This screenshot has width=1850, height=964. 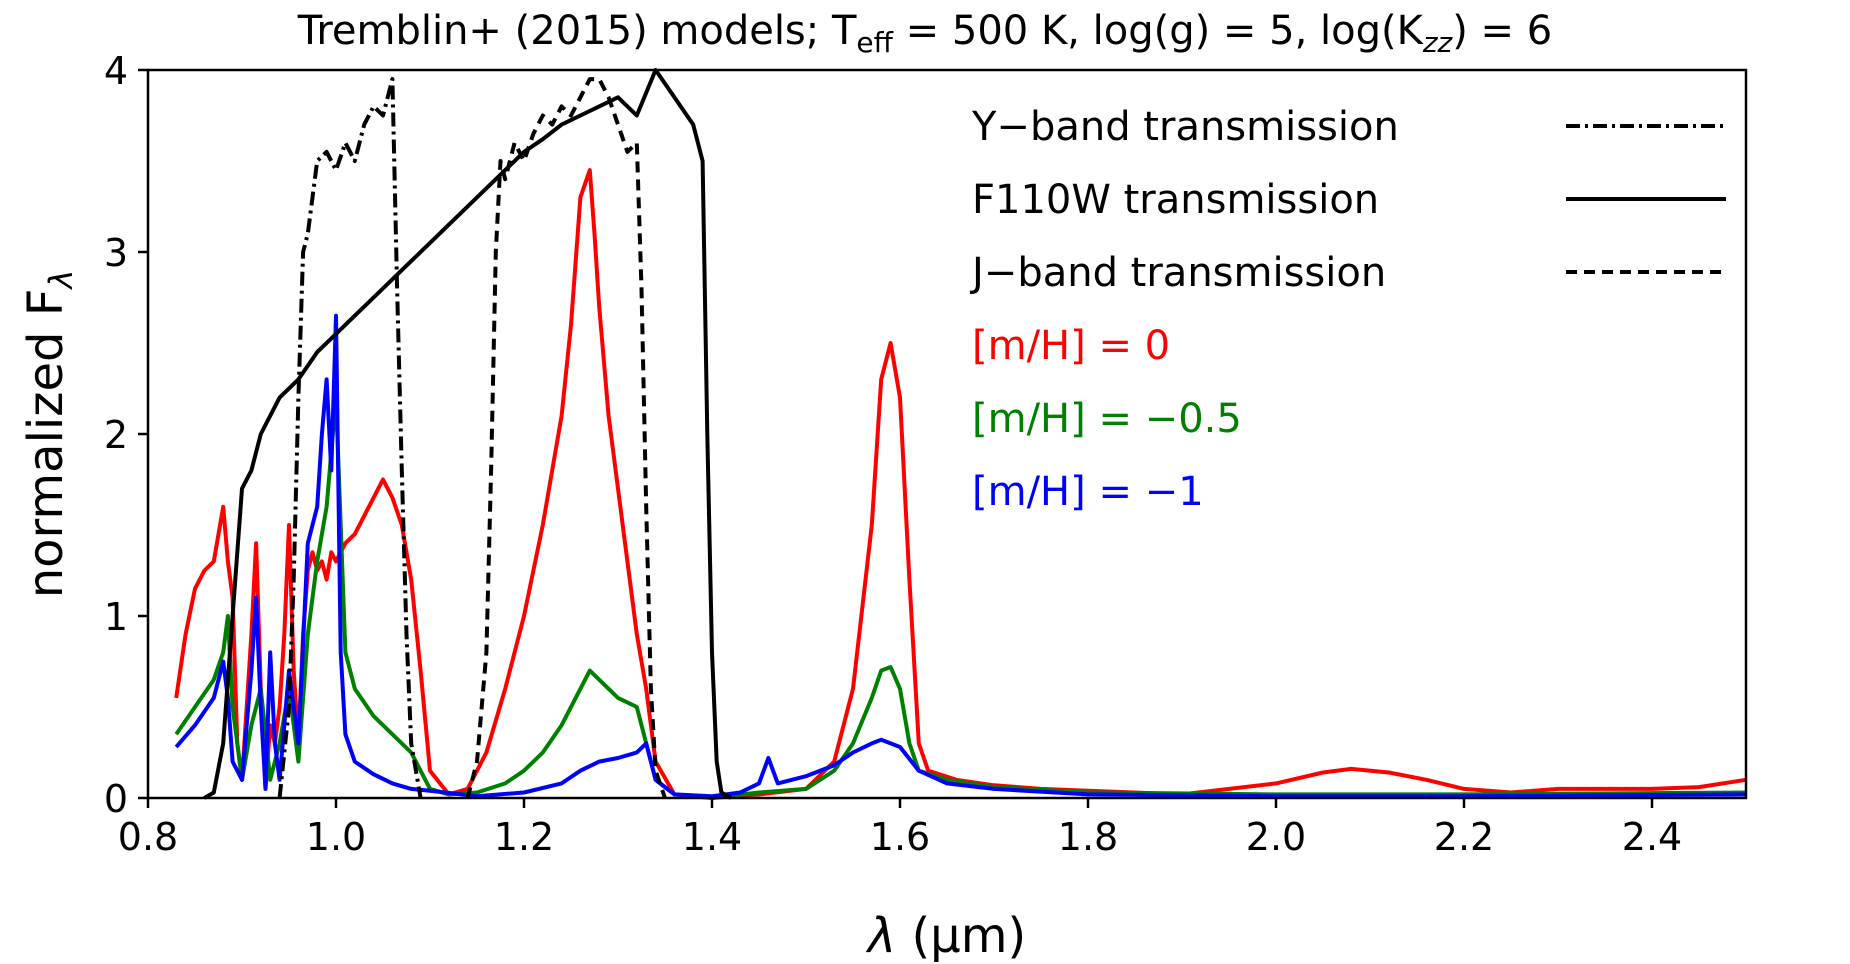 I want to click on legend-label-f110w-transmission: F110W transmission, so click(x=1175, y=200).